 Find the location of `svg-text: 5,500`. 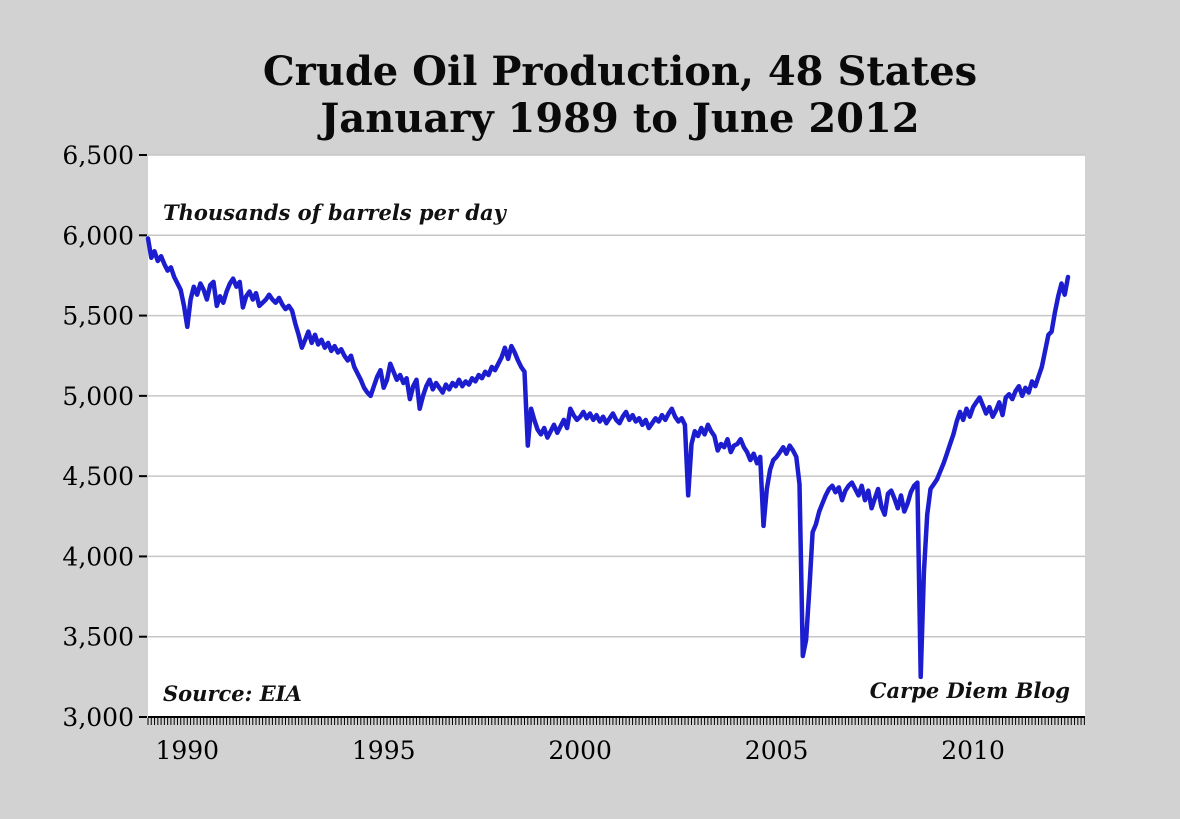

svg-text: 5,500 is located at coordinates (98, 316).